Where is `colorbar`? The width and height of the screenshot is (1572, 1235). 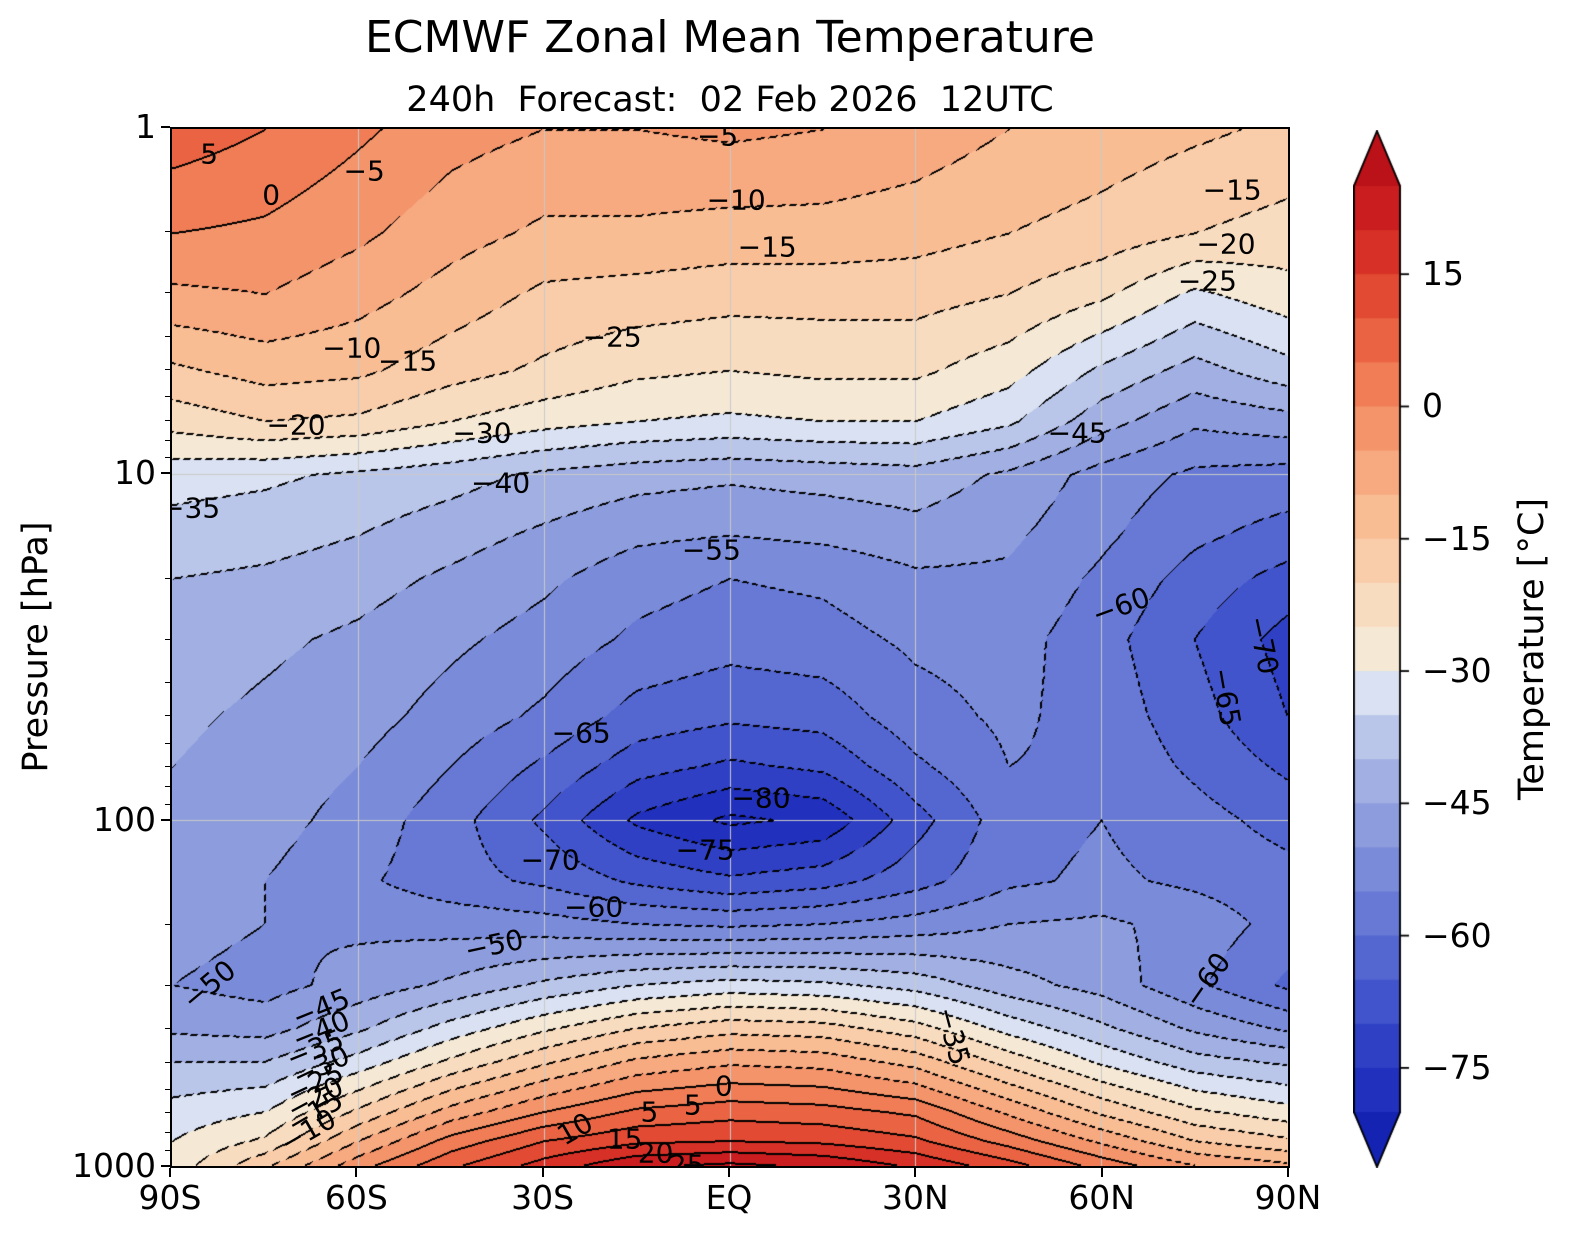 colorbar is located at coordinates (1384, 651).